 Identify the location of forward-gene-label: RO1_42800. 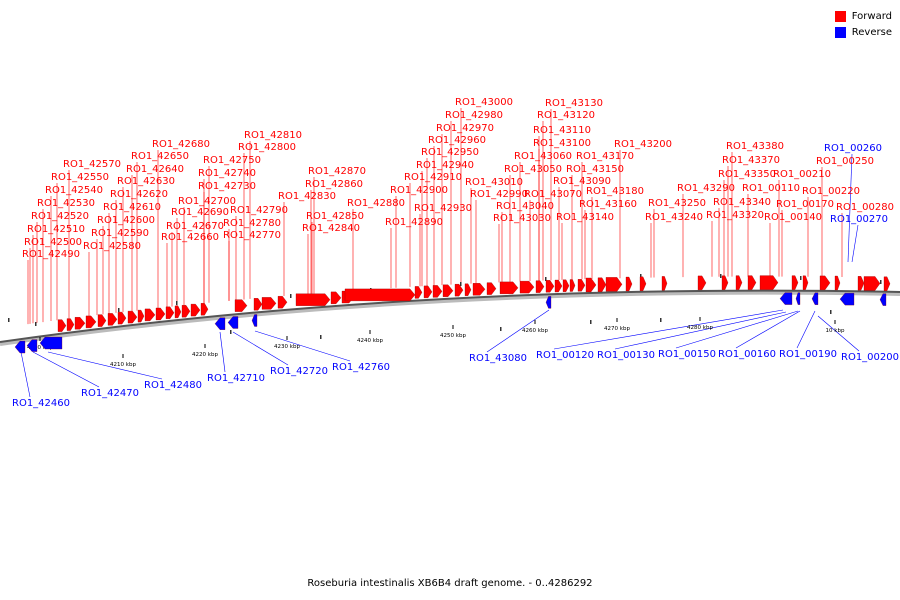
(267, 147).